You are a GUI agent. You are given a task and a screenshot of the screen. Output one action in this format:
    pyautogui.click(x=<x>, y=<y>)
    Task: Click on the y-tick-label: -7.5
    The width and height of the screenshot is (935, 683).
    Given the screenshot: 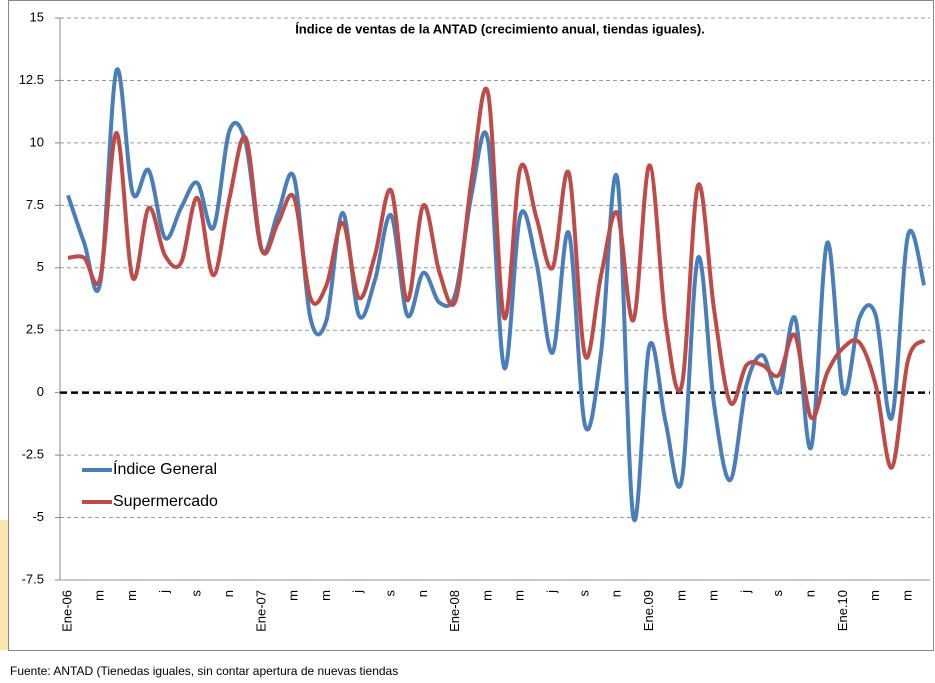 What is the action you would take?
    pyautogui.click(x=33, y=578)
    